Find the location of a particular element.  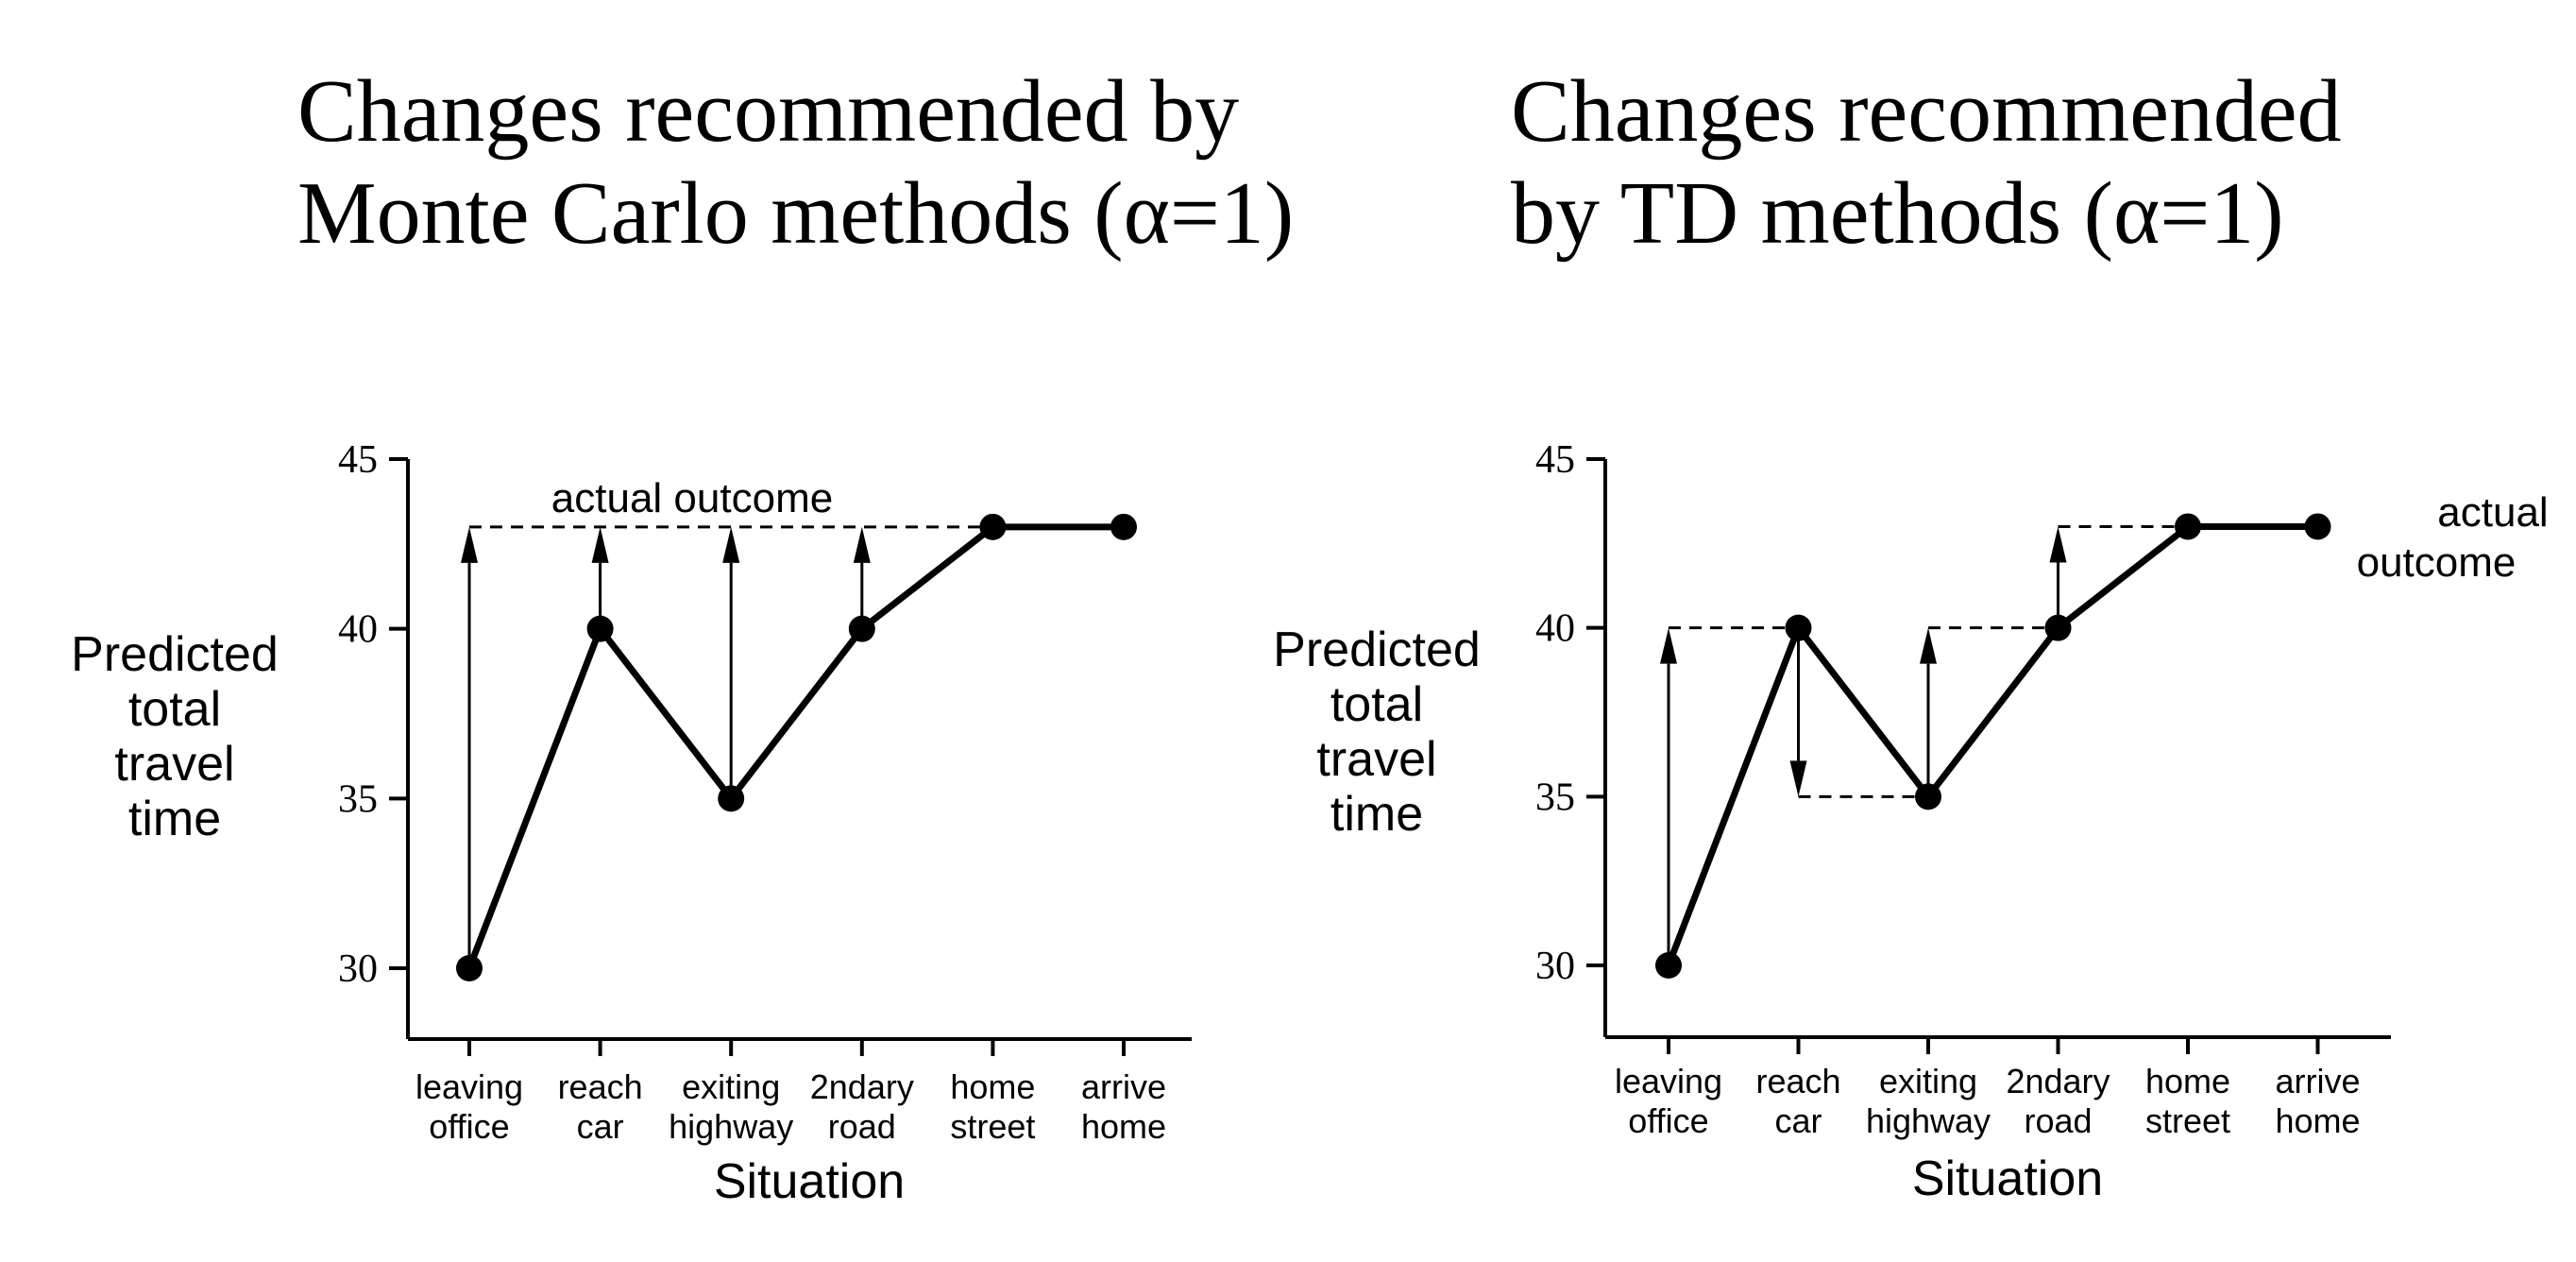

chart-title-td: Changes recommended by TD methods (α=1) is located at coordinates (1926, 163).